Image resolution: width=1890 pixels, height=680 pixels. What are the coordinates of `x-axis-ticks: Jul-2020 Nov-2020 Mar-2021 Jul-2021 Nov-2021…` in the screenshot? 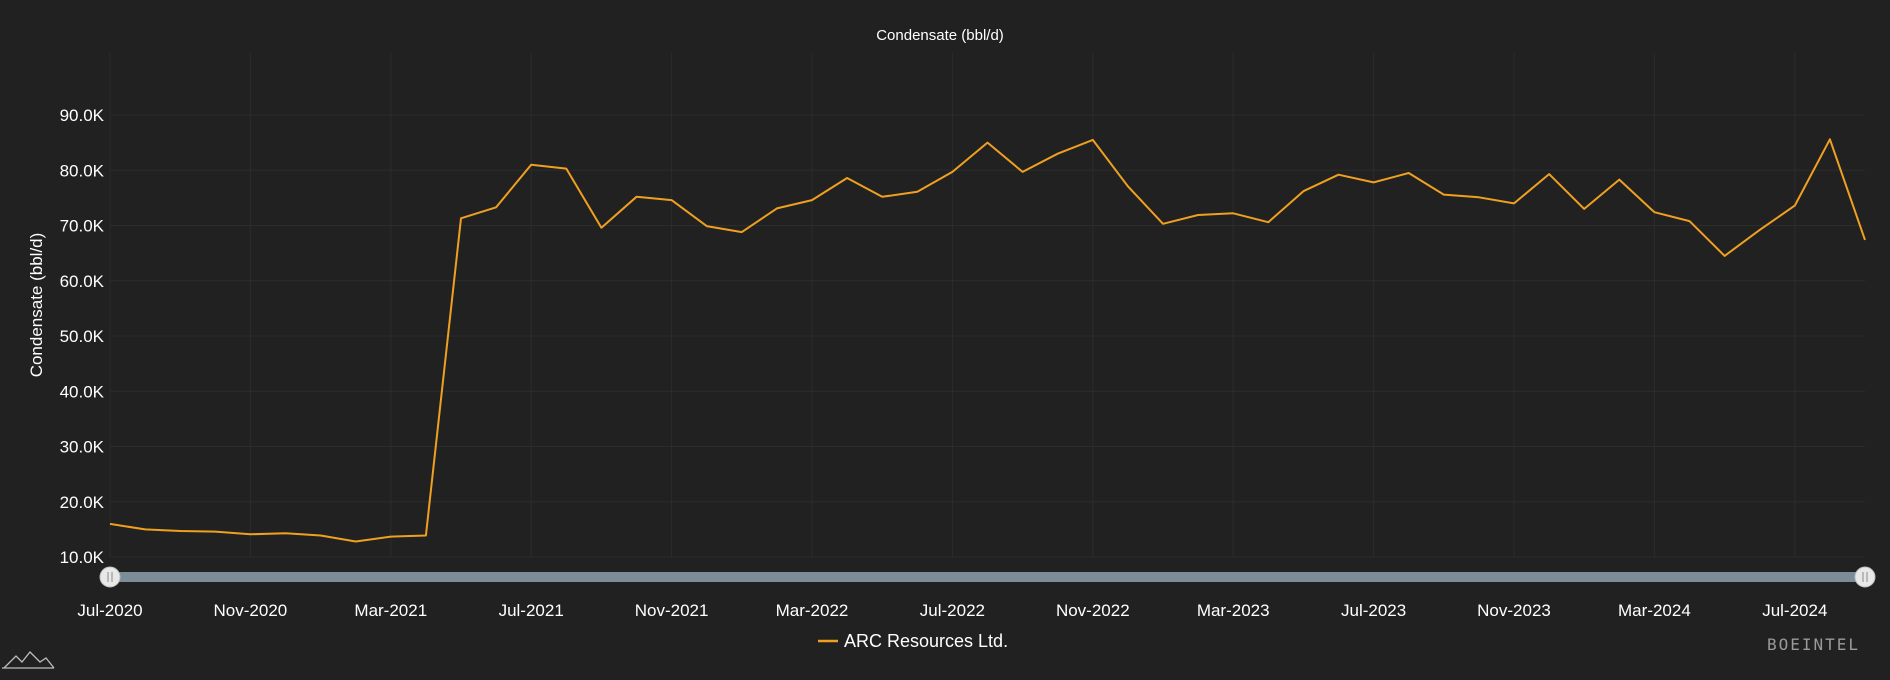 It's located at (952, 610).